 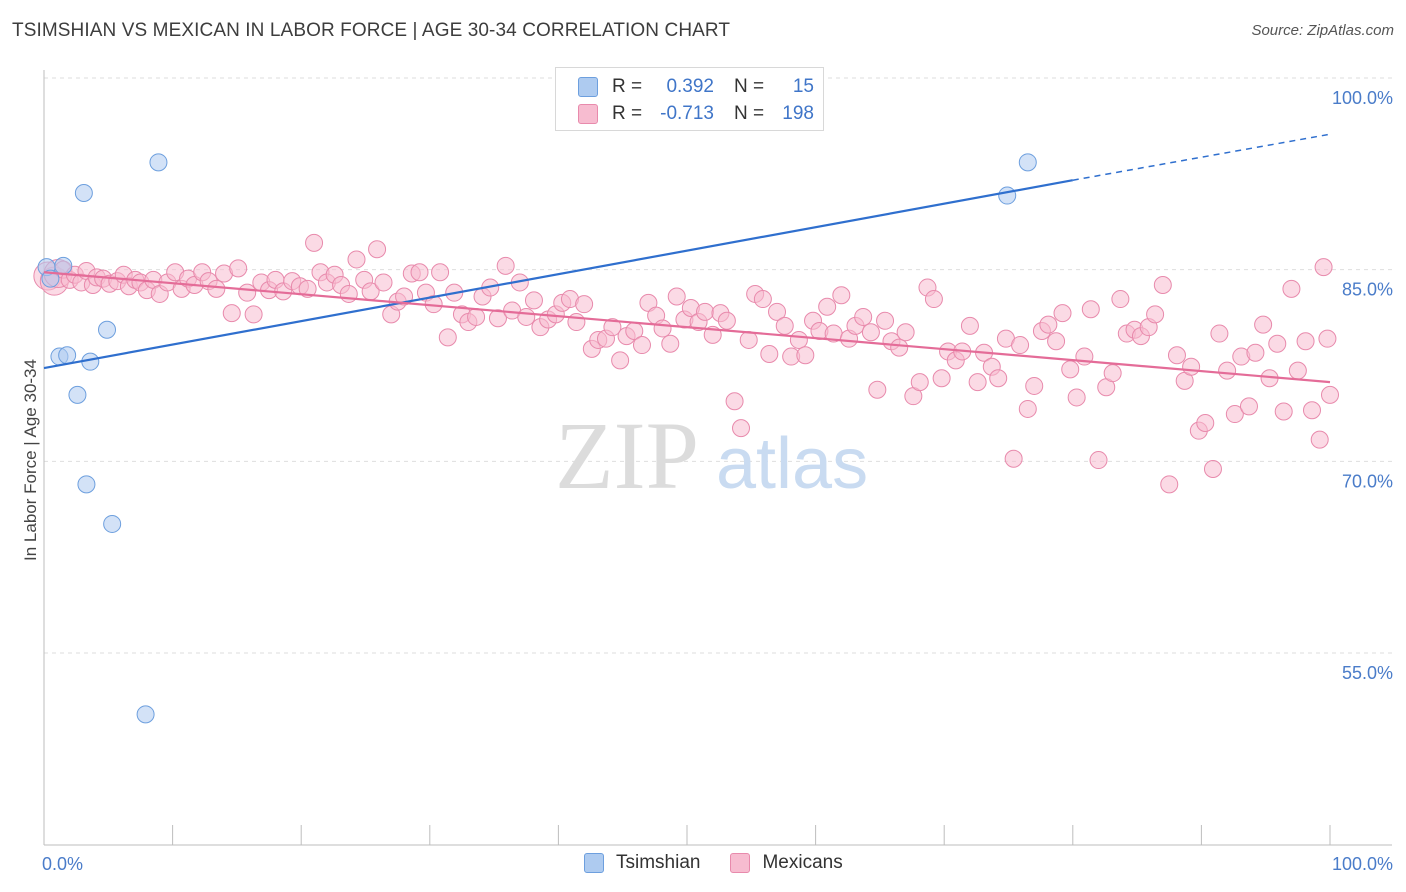 I want to click on tsimshian-swatch, so click(x=588, y=87).